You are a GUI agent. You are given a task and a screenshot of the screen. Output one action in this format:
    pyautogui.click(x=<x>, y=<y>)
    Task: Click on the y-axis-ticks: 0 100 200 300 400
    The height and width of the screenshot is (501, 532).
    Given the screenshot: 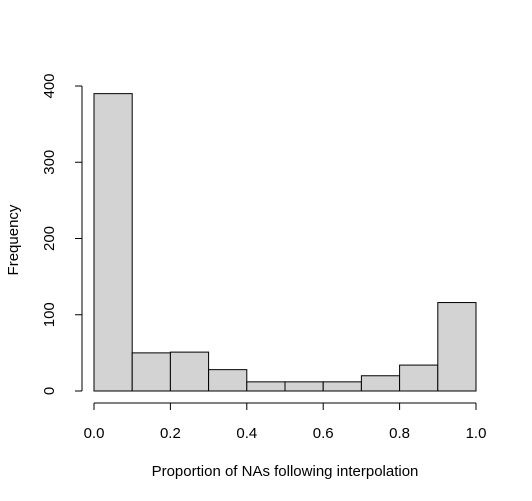 What is the action you would take?
    pyautogui.click(x=61, y=234)
    